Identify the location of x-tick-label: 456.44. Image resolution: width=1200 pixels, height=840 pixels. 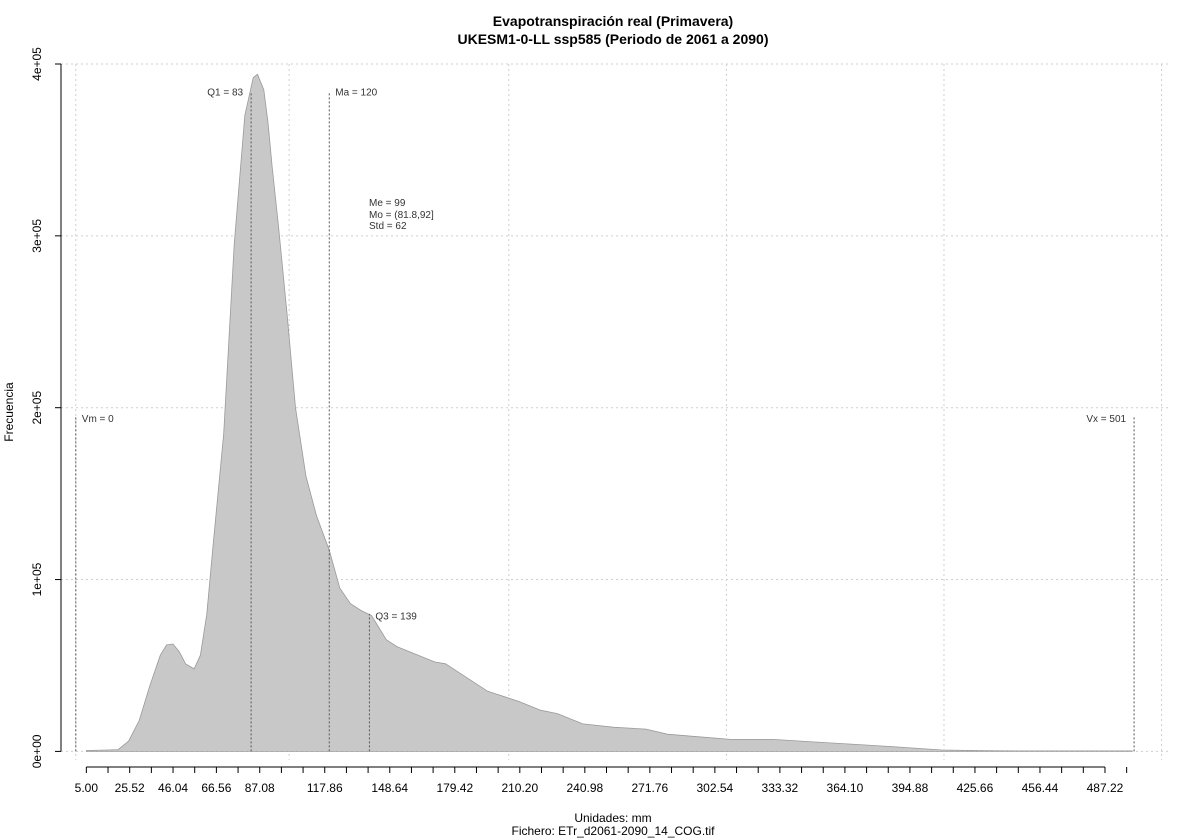
(1040, 788).